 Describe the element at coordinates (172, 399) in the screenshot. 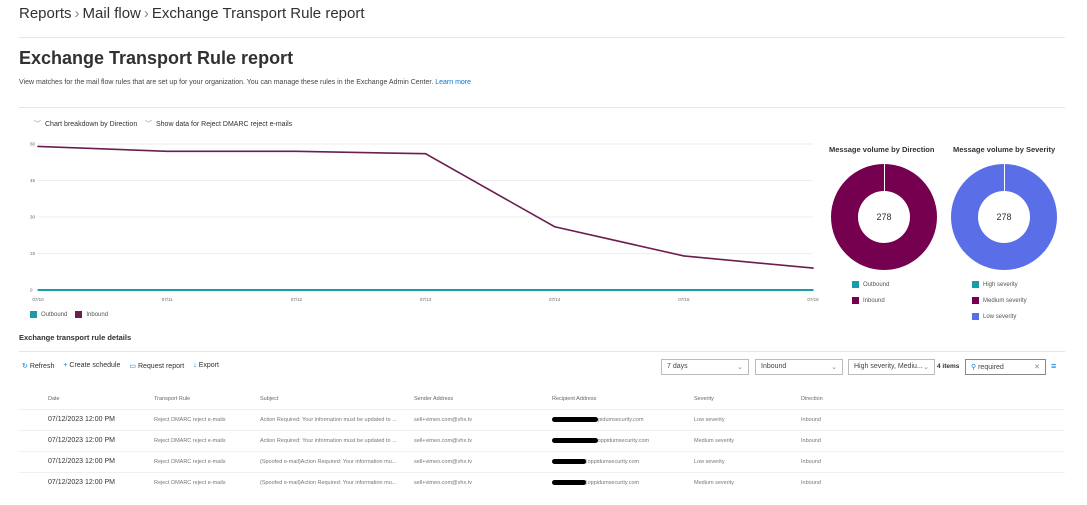

I see `column-header: Transport Rule` at that location.